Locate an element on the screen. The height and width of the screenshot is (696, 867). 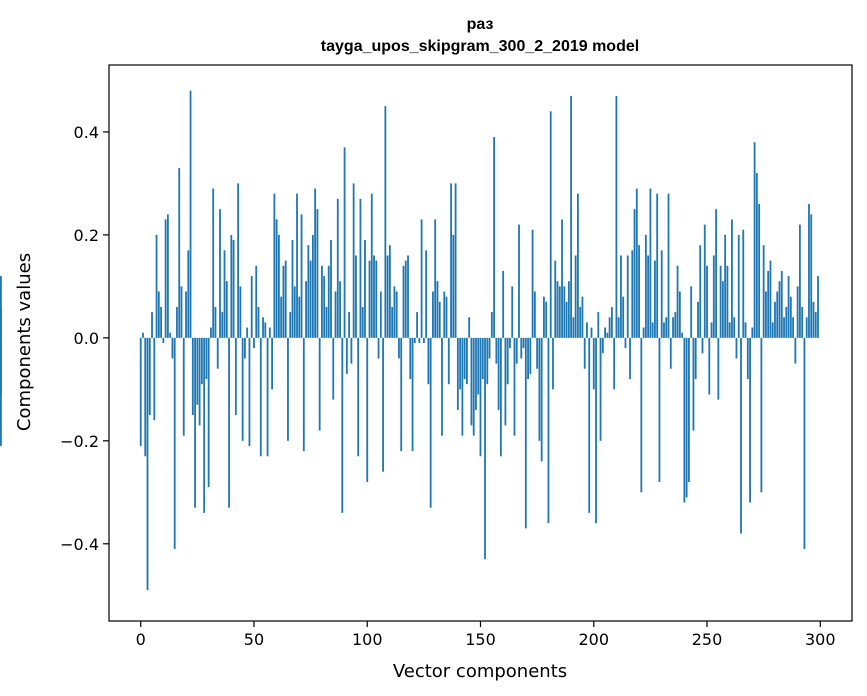
x-tick-label: 200 is located at coordinates (593, 639).